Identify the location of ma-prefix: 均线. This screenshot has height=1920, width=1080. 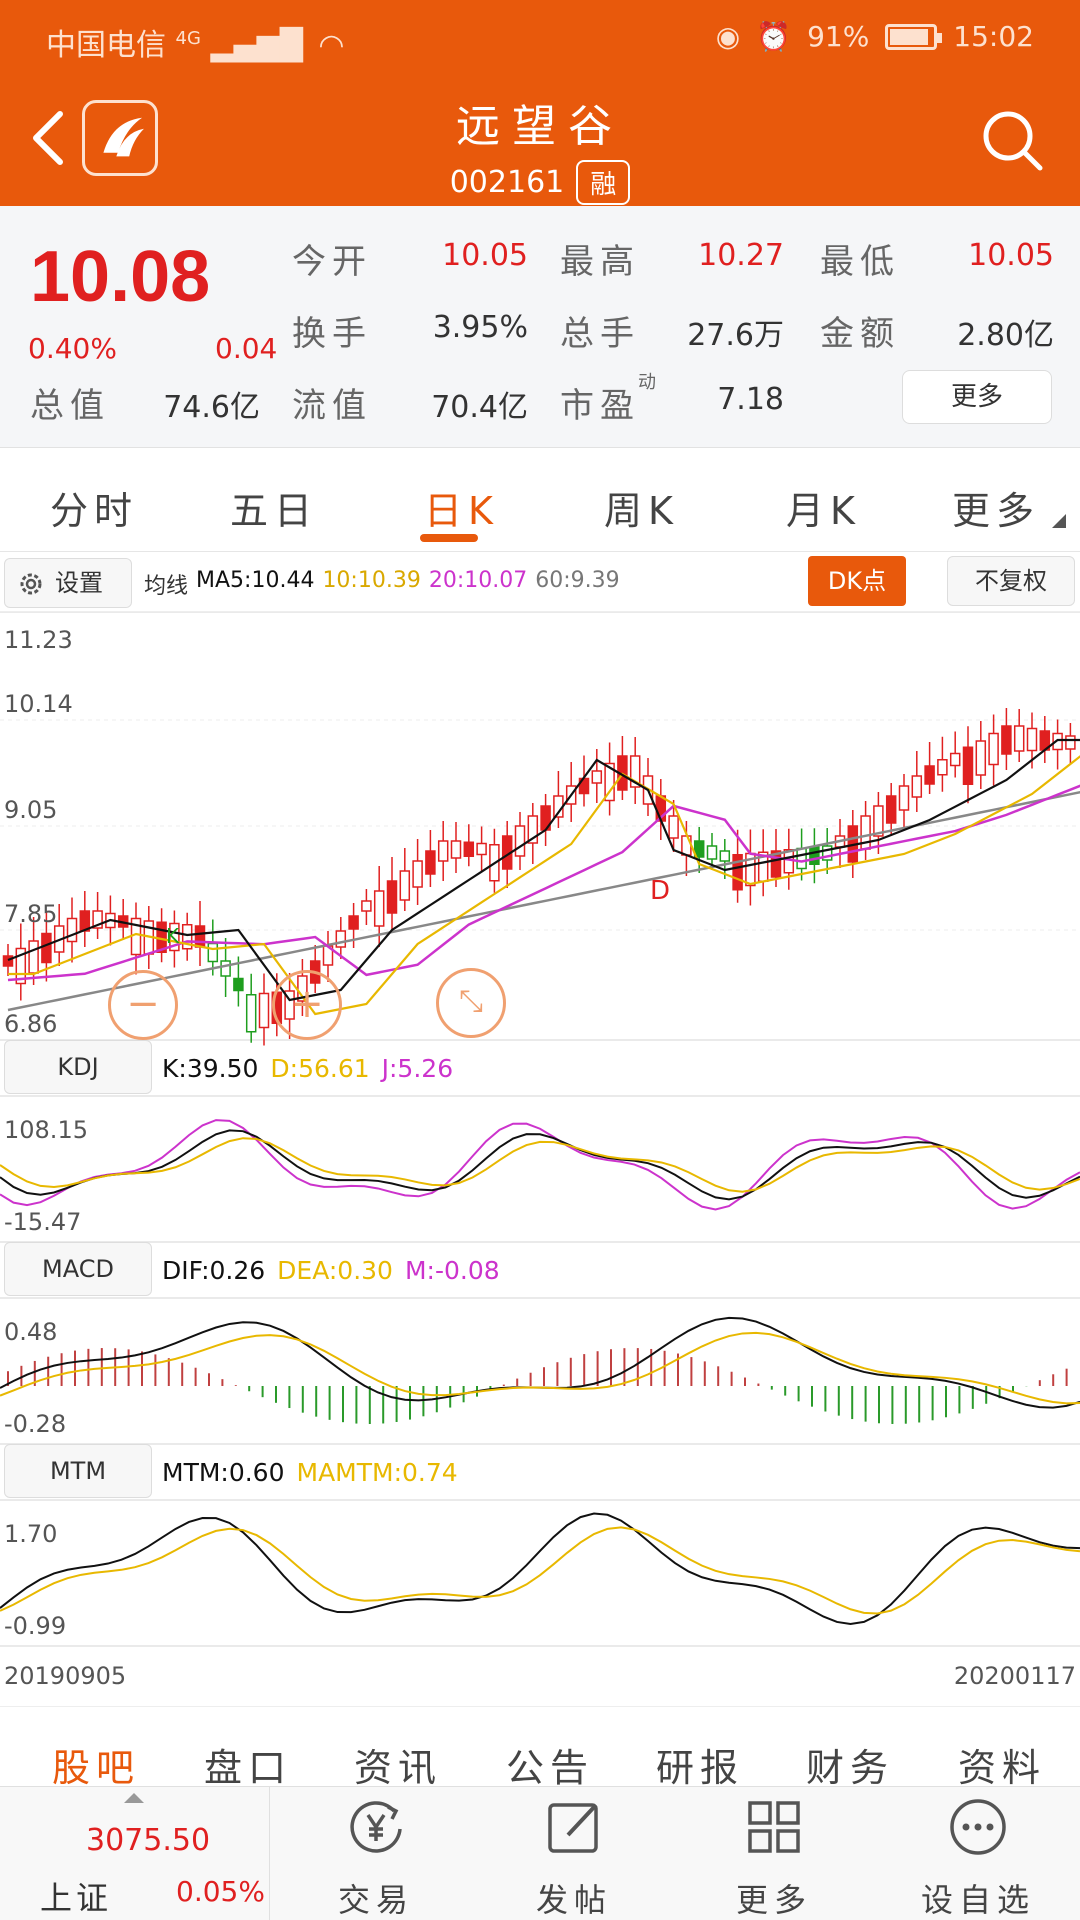
(166, 586).